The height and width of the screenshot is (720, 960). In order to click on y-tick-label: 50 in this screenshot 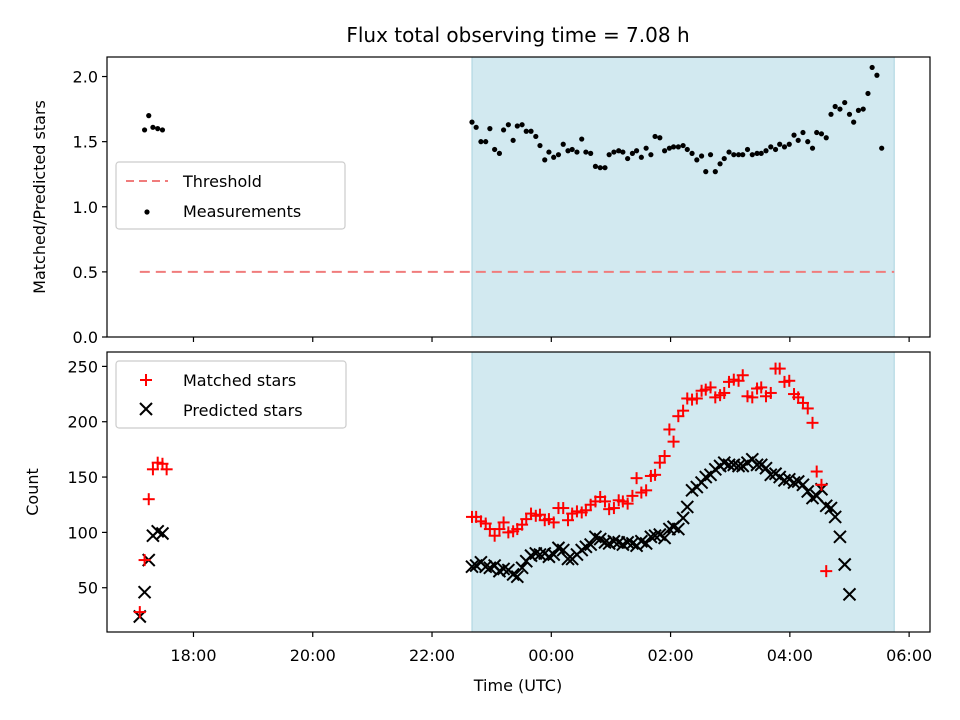, I will do `click(88, 588)`.